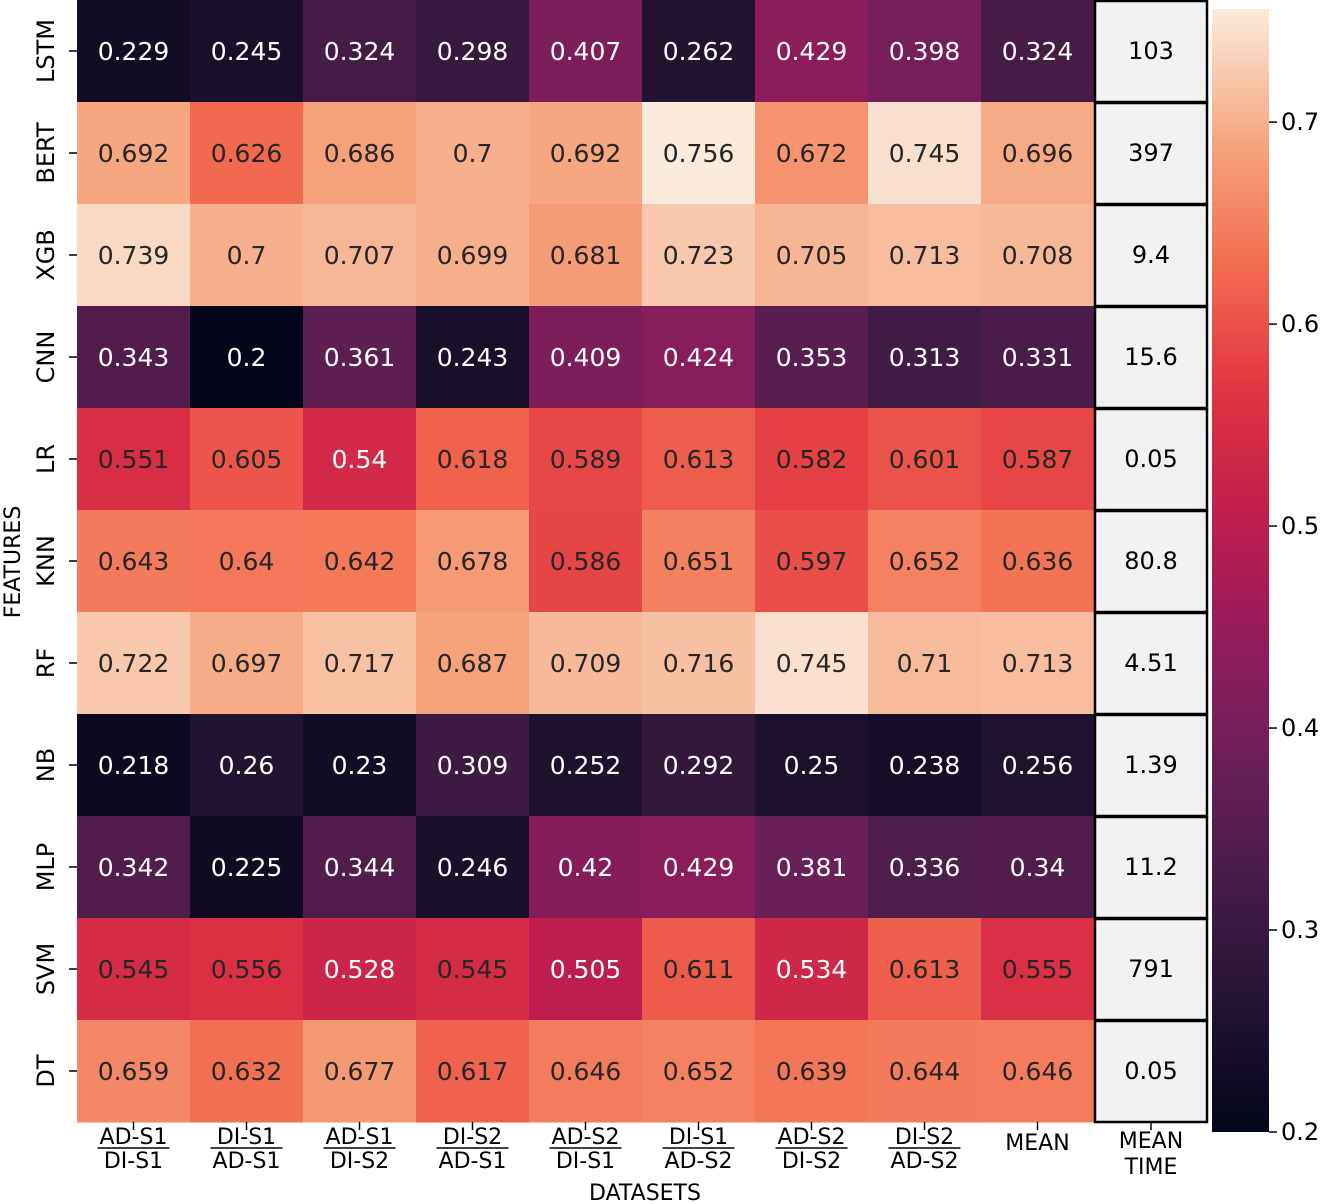  What do you see at coordinates (586, 663) in the screenshot?
I see `cell-value-label: 0.709` at bounding box center [586, 663].